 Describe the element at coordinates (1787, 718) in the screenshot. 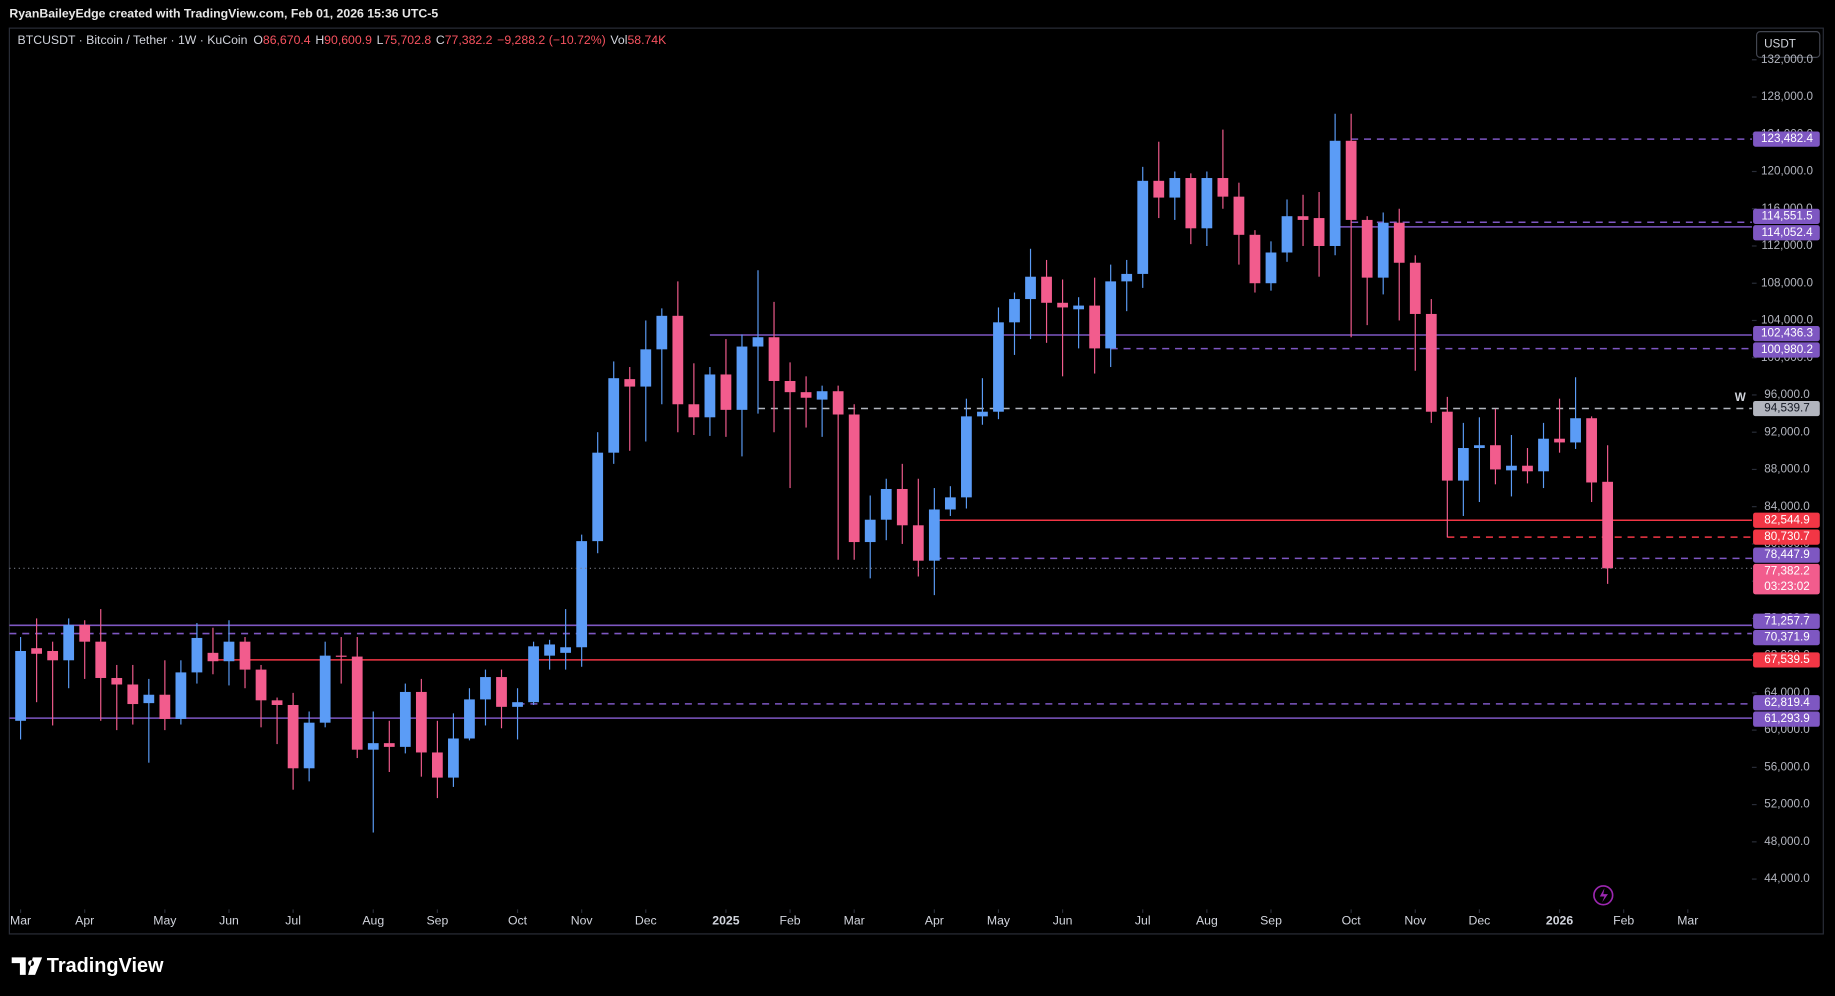

I see `level-label: 61,293.9` at that location.